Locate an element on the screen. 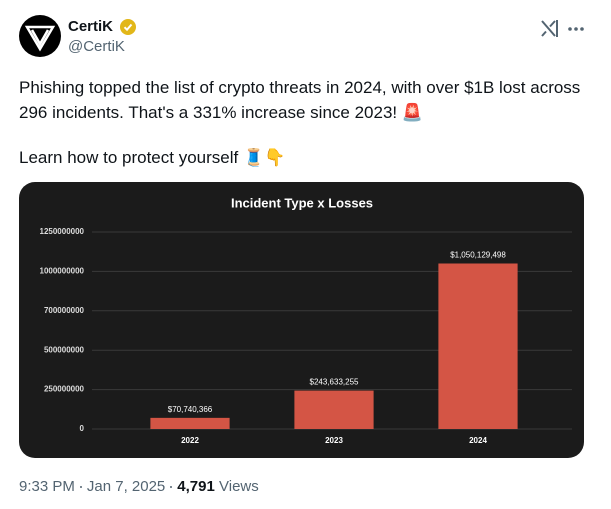  x-tick-label: 2022 is located at coordinates (190, 440).